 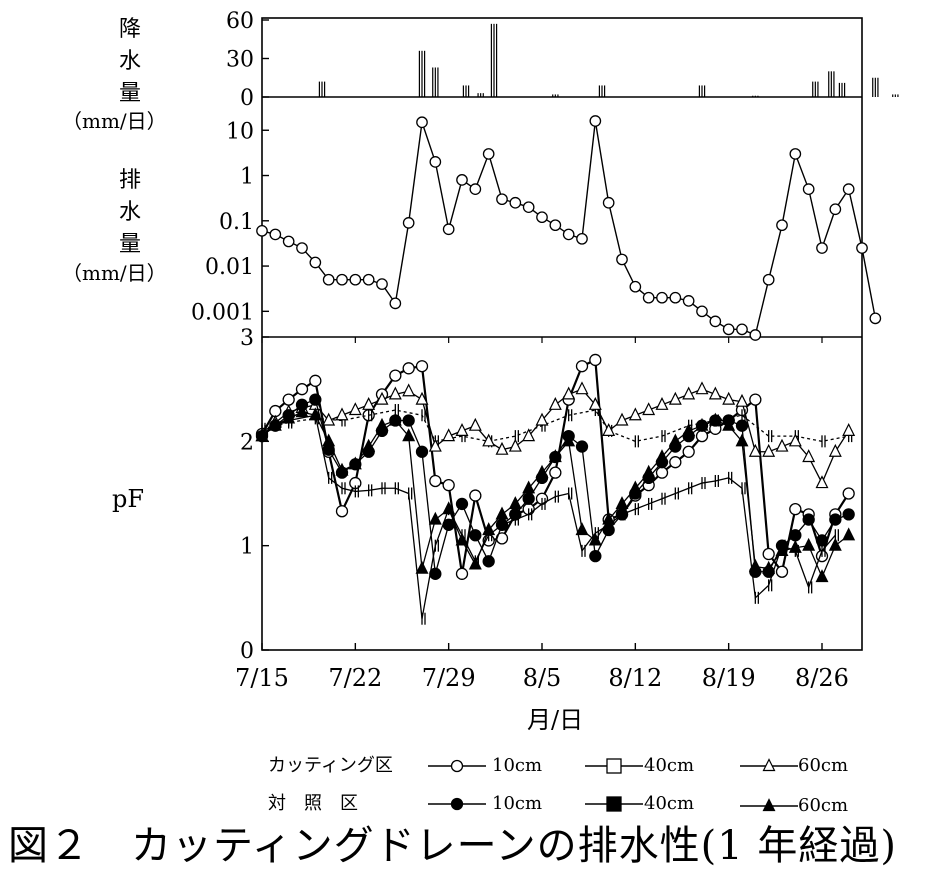 I want to click on legend-label-cut-60: 60cm, so click(x=823, y=765).